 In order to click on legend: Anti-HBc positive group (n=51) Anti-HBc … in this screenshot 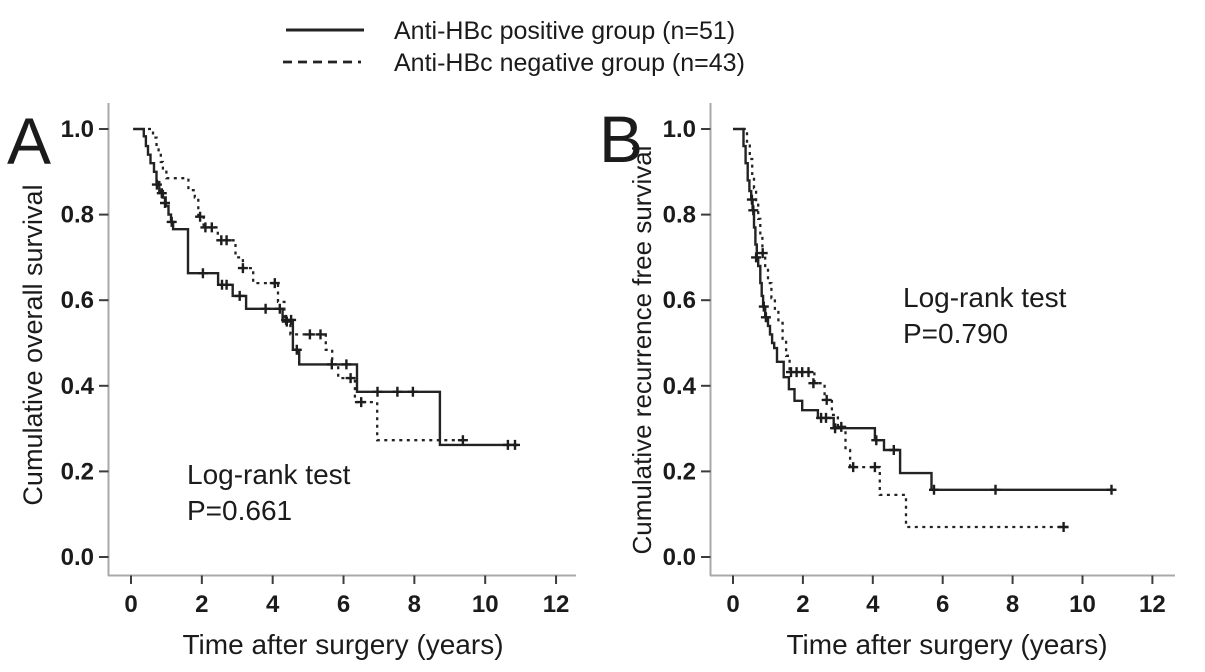, I will do `click(514, 47)`.